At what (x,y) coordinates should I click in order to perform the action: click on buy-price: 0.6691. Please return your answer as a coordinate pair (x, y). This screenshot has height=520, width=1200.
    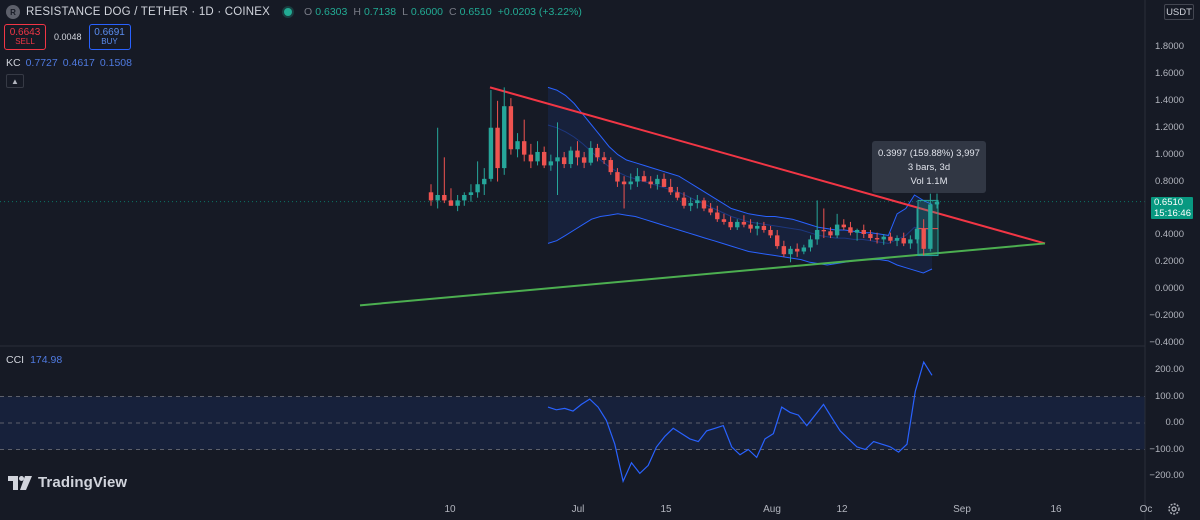
    Looking at the image, I should click on (109, 33).